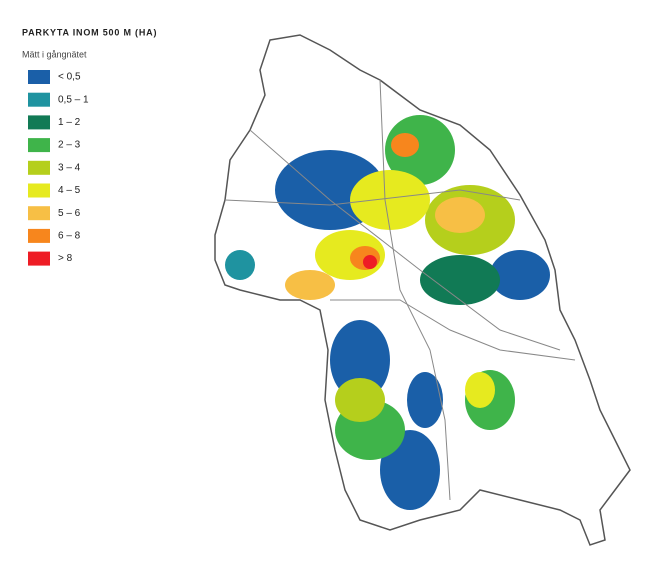  I want to click on legend-label: 4 – 5, so click(69, 190).